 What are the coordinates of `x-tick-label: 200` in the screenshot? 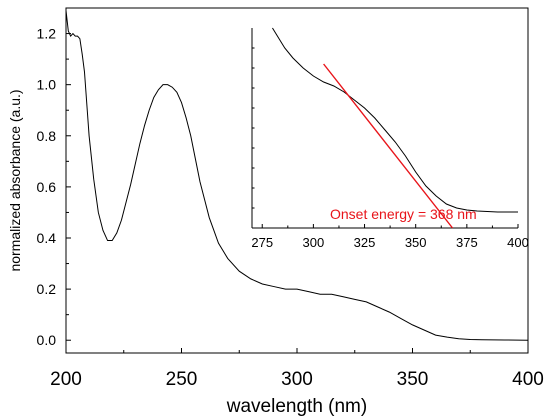 It's located at (66, 379).